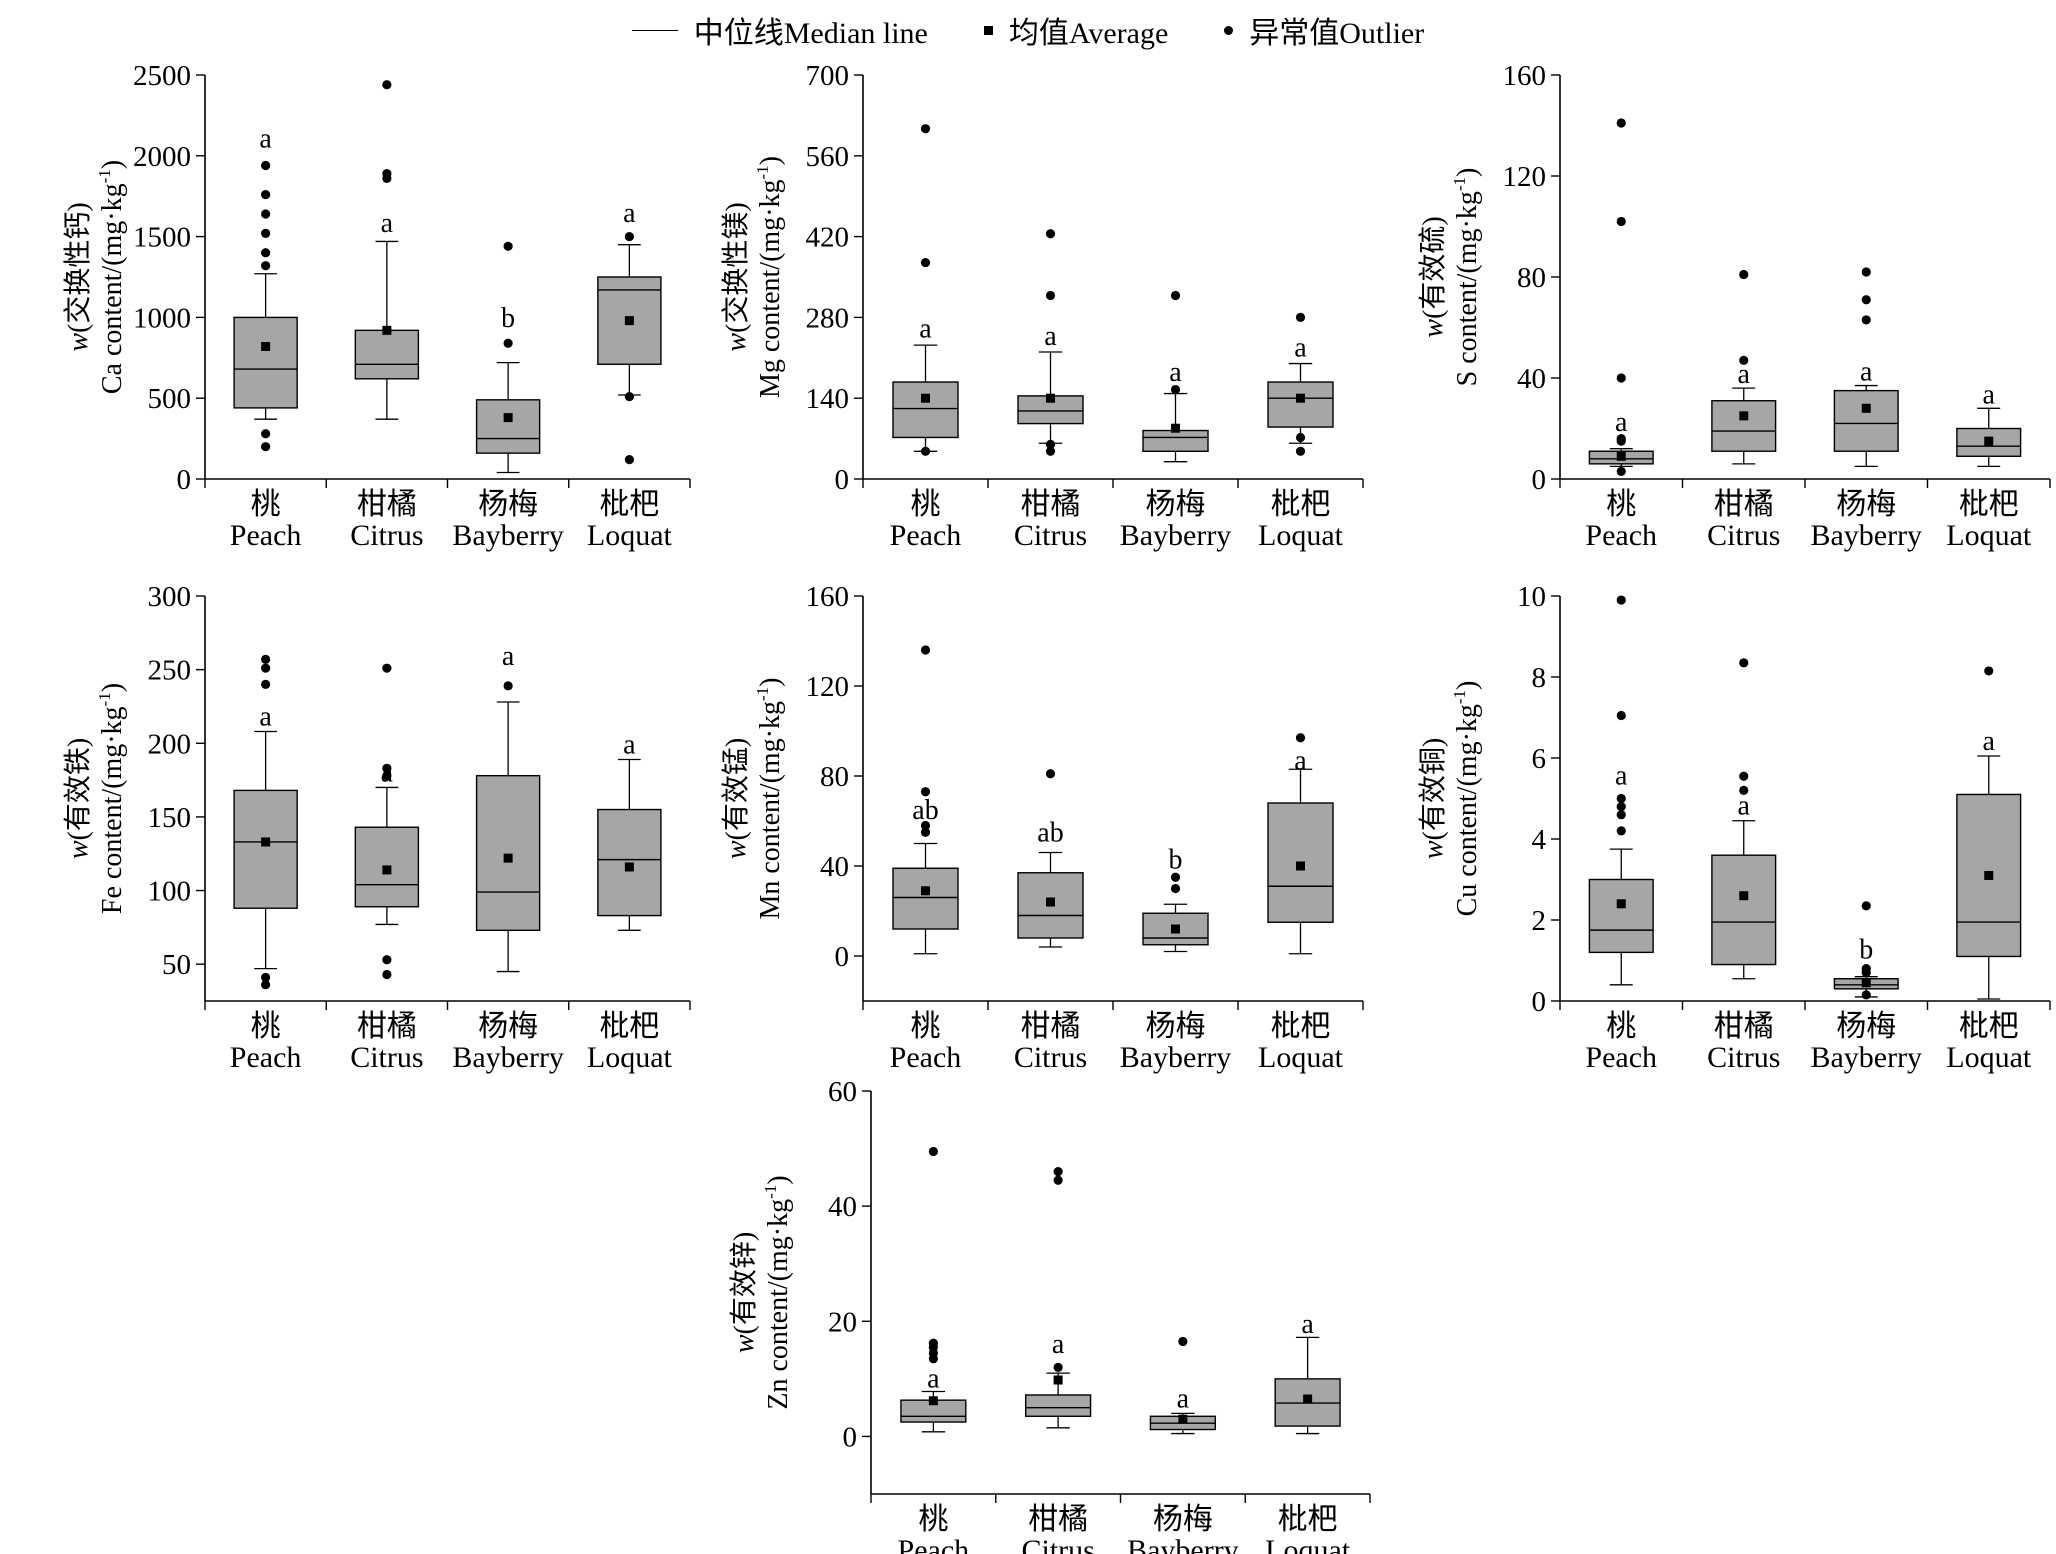 This screenshot has height=1554, width=2056. I want to click on y-axis-title-line1: w(有效锌), so click(744, 1292).